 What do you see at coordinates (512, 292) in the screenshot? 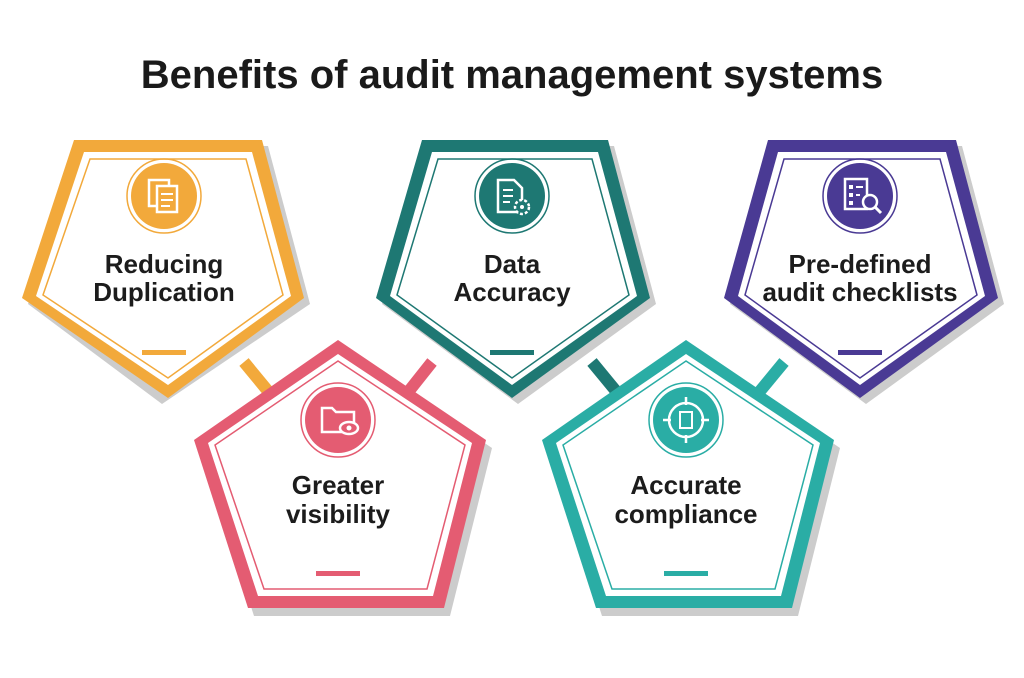
I see `benefit-label-line2: Accuracy` at bounding box center [512, 292].